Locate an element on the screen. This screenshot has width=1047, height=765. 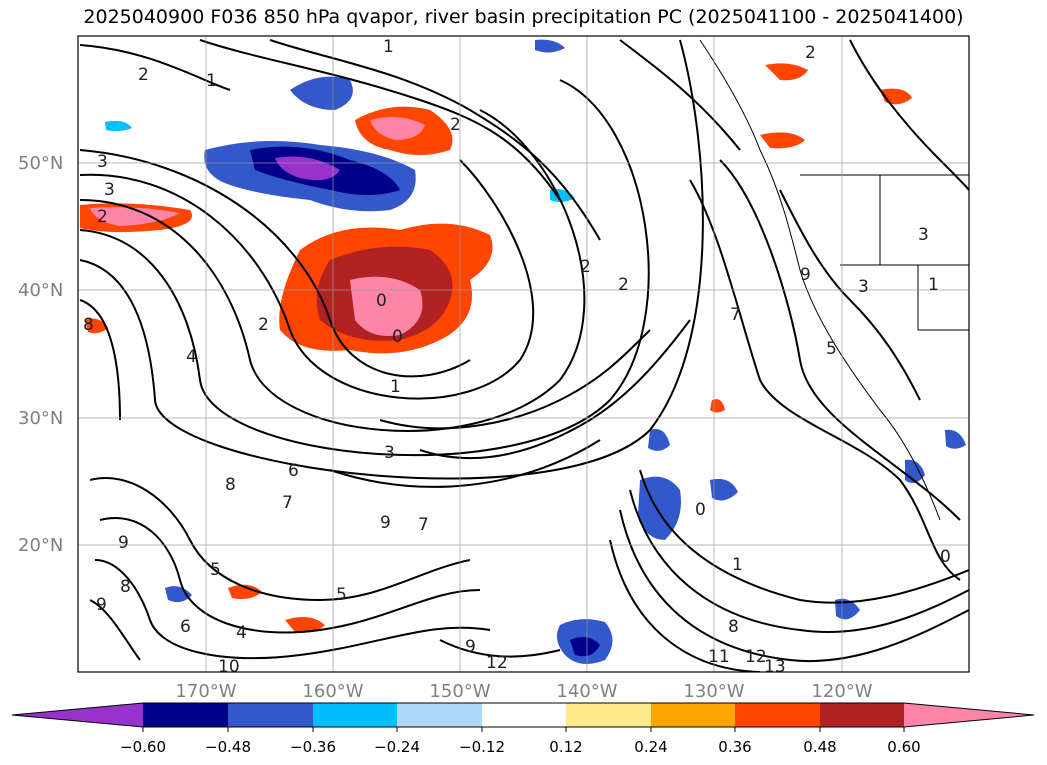
colorbar-tick-label: 0.24 is located at coordinates (650, 747).